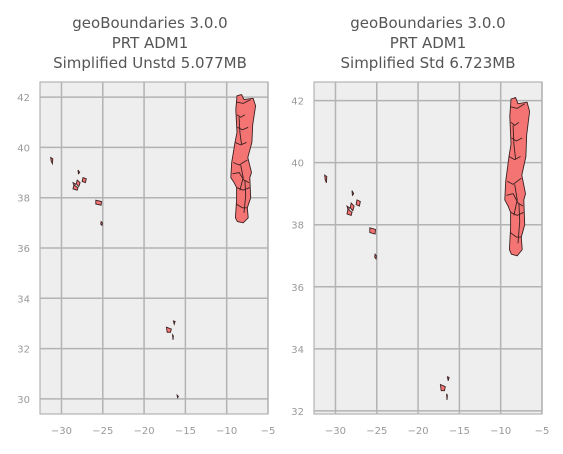 The image size is (563, 454). I want to click on map-title-line: Simplified Unstd 5.077MB, so click(150, 63).